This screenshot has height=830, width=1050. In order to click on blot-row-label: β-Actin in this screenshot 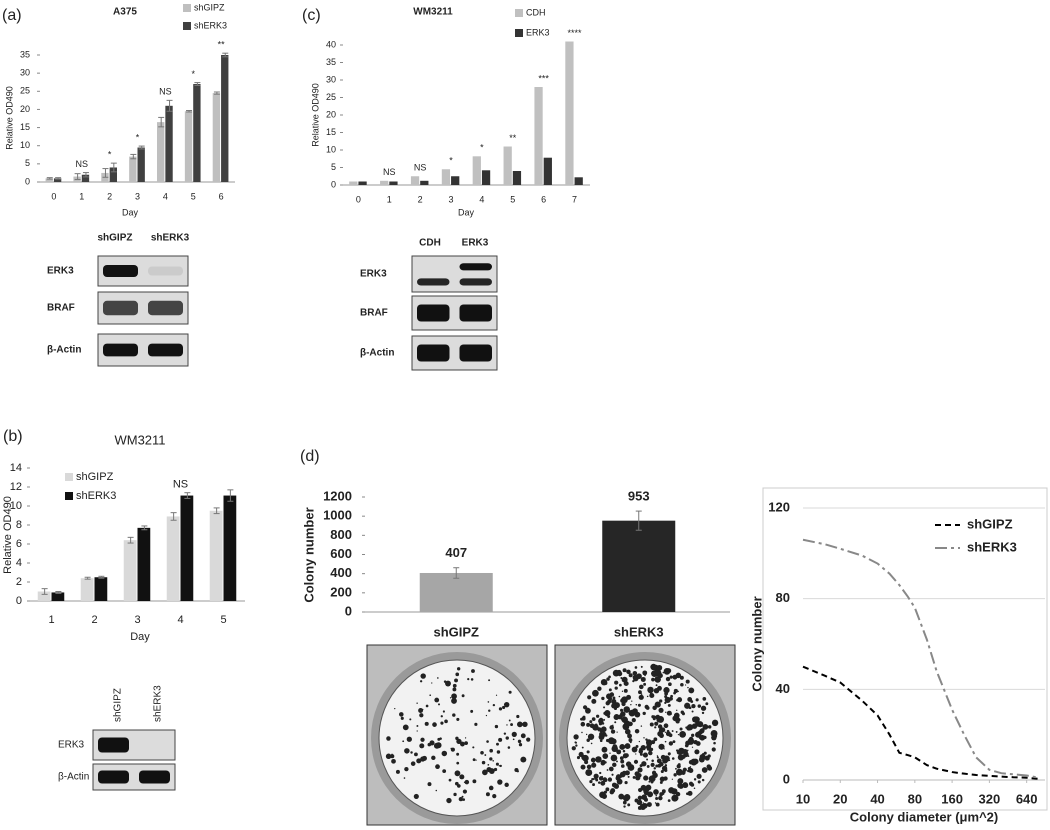, I will do `click(73, 777)`.